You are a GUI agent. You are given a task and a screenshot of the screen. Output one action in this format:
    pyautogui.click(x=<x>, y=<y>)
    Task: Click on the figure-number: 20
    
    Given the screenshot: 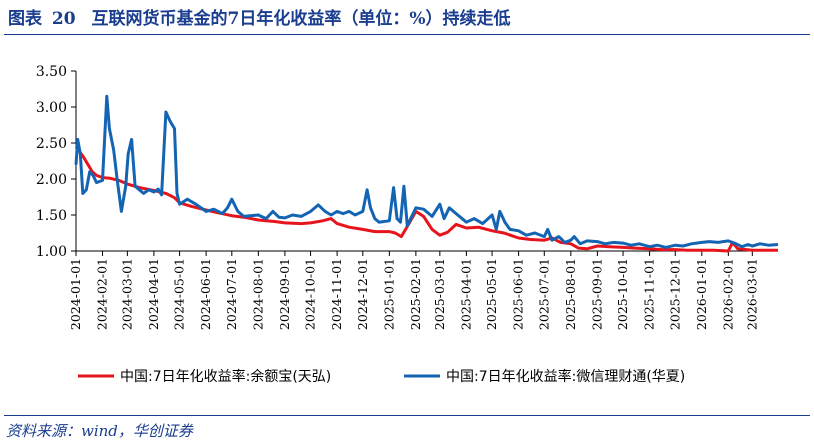 What is the action you would take?
    pyautogui.click(x=63, y=19)
    